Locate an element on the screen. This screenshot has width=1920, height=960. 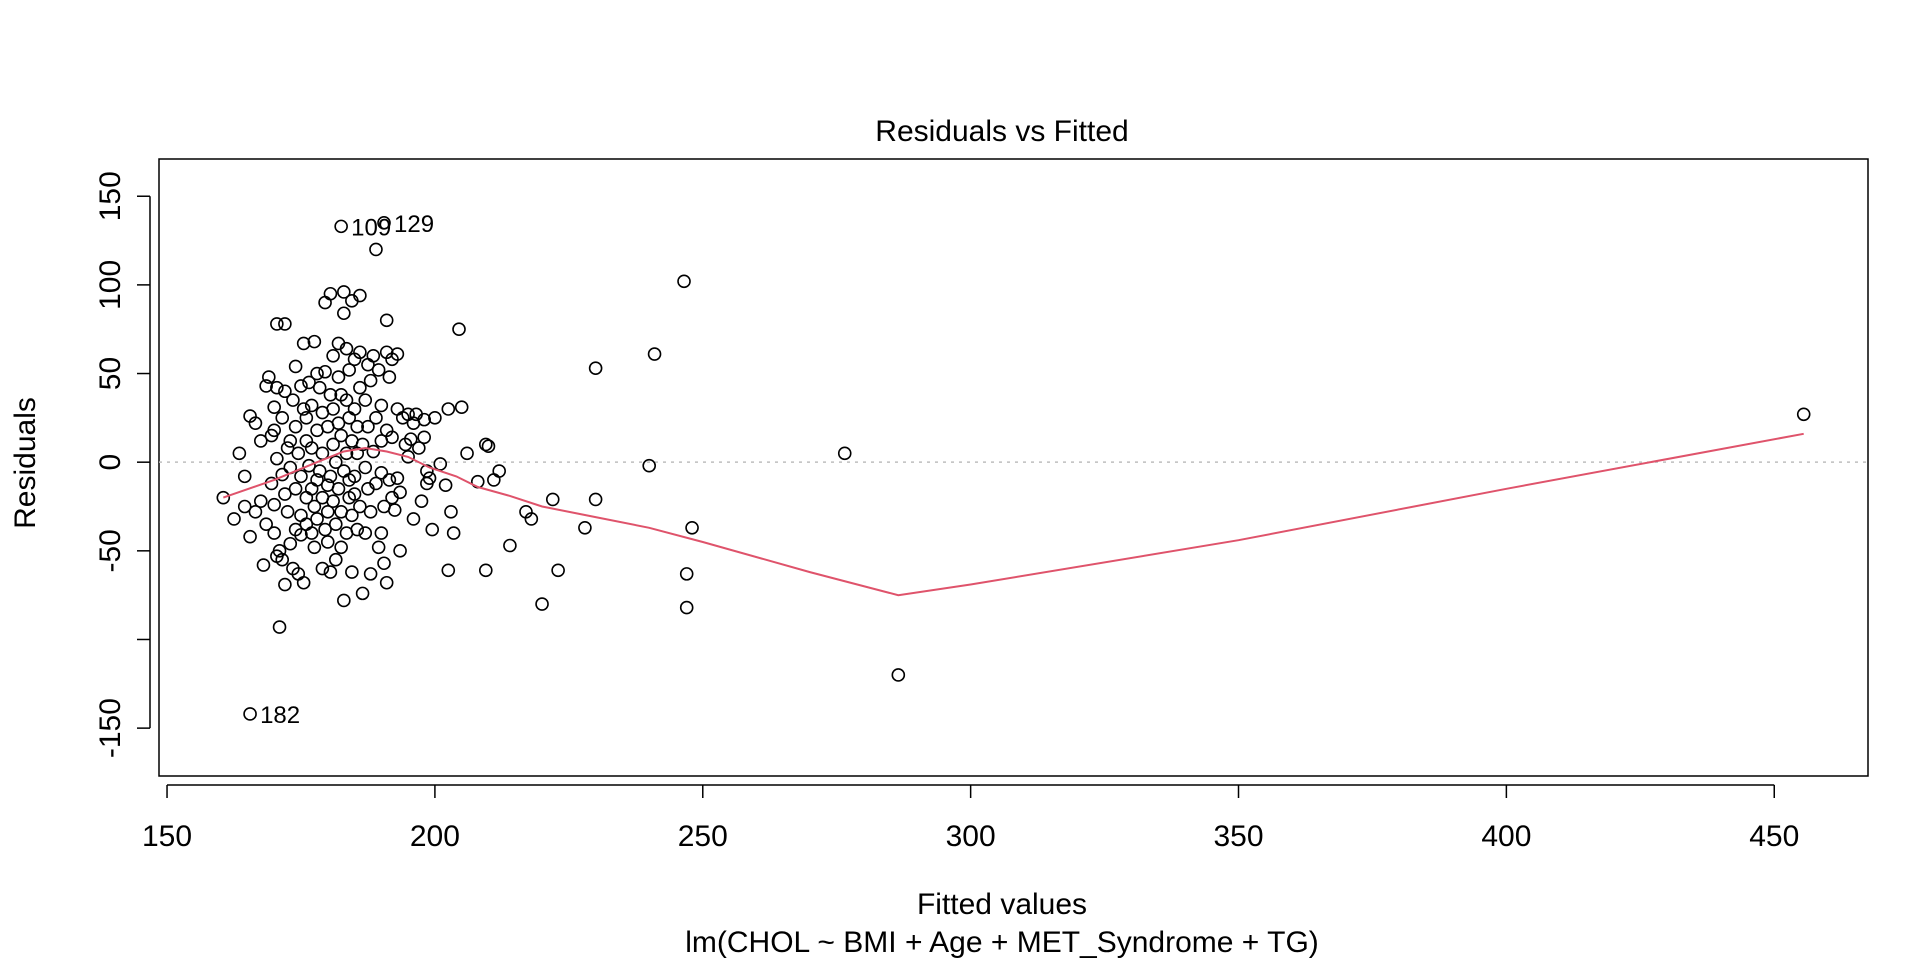
chart-subtitle: lm(CHOL ~ BMI + Age + MET_Syndrome + TG) is located at coordinates (1002, 942).